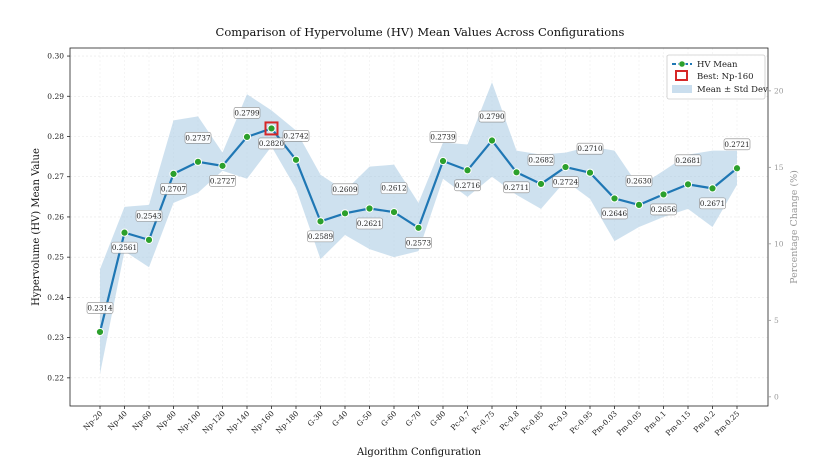 This screenshot has height=476, width=819. What do you see at coordinates (364, 418) in the screenshot?
I see `x-tick-label: G-50` at bounding box center [364, 418].